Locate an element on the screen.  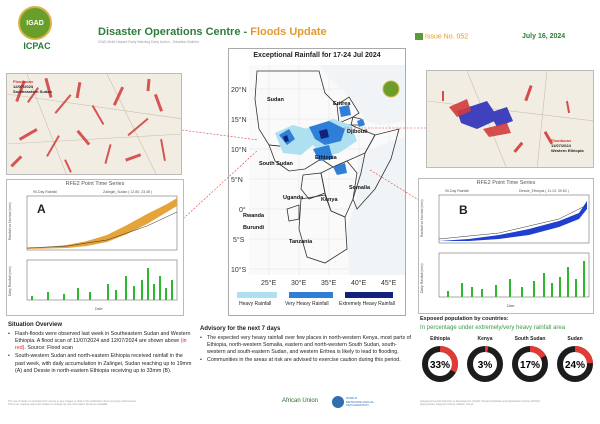
title-main: Disaster Operations Centre - is located at coordinates (174, 32).